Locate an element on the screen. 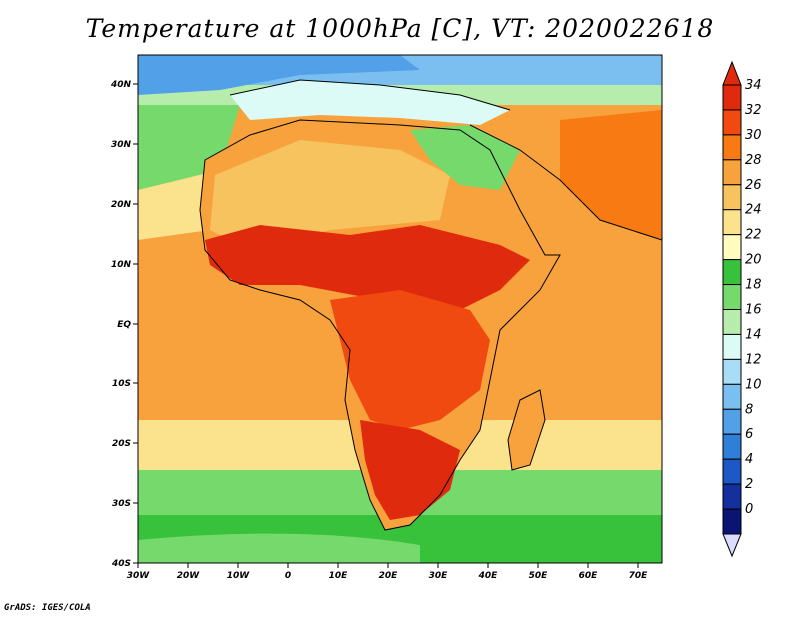 The width and height of the screenshot is (800, 618). lon-tick-label: 60E is located at coordinates (589, 576).